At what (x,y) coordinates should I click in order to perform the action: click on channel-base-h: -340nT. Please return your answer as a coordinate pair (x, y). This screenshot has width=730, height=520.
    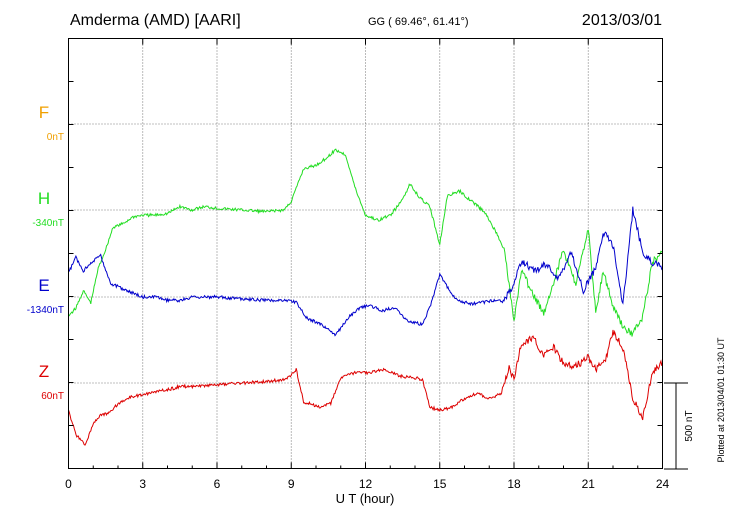
    Looking at the image, I should click on (48, 223).